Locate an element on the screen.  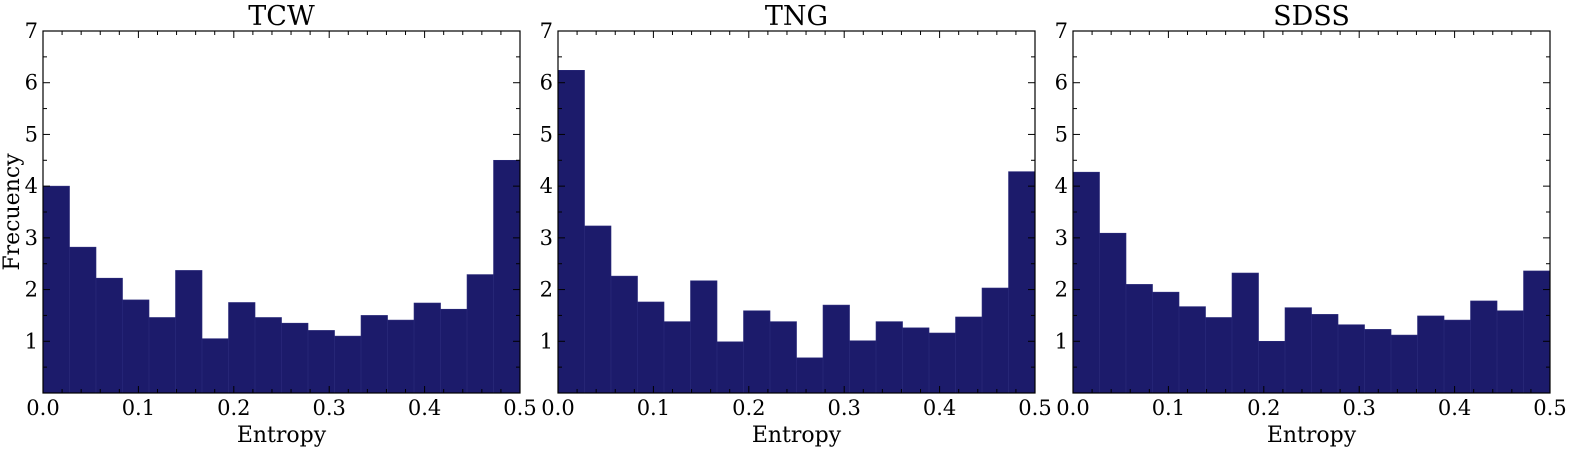
chart-title: TNG is located at coordinates (796, 16).